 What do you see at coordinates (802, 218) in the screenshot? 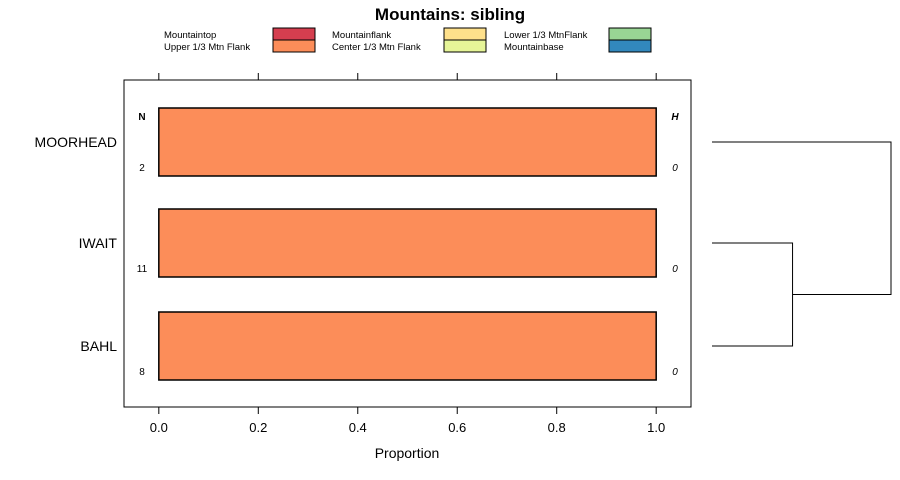
I see `dendrogram-branch-outer` at bounding box center [802, 218].